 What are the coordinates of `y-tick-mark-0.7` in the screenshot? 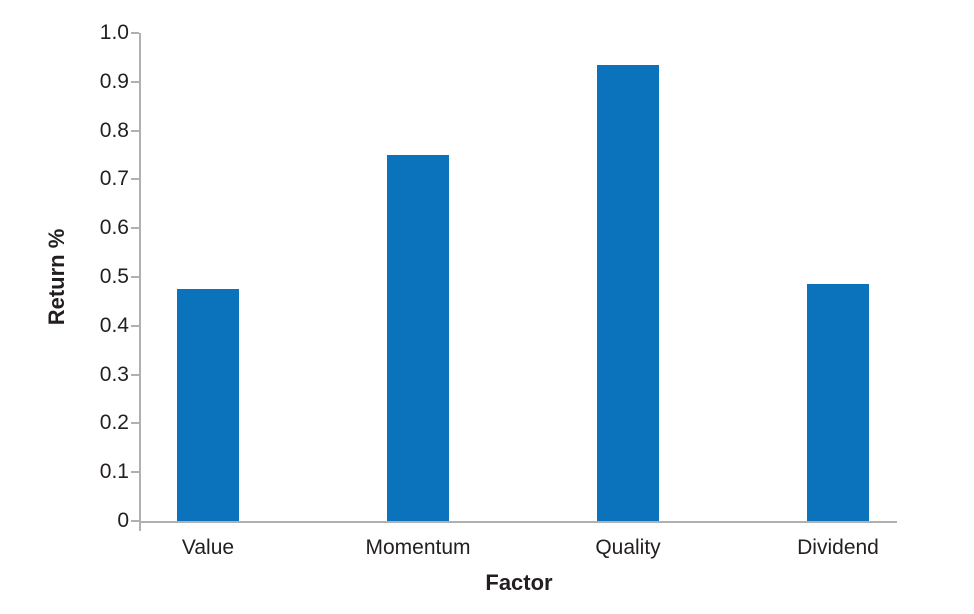 It's located at (135, 179).